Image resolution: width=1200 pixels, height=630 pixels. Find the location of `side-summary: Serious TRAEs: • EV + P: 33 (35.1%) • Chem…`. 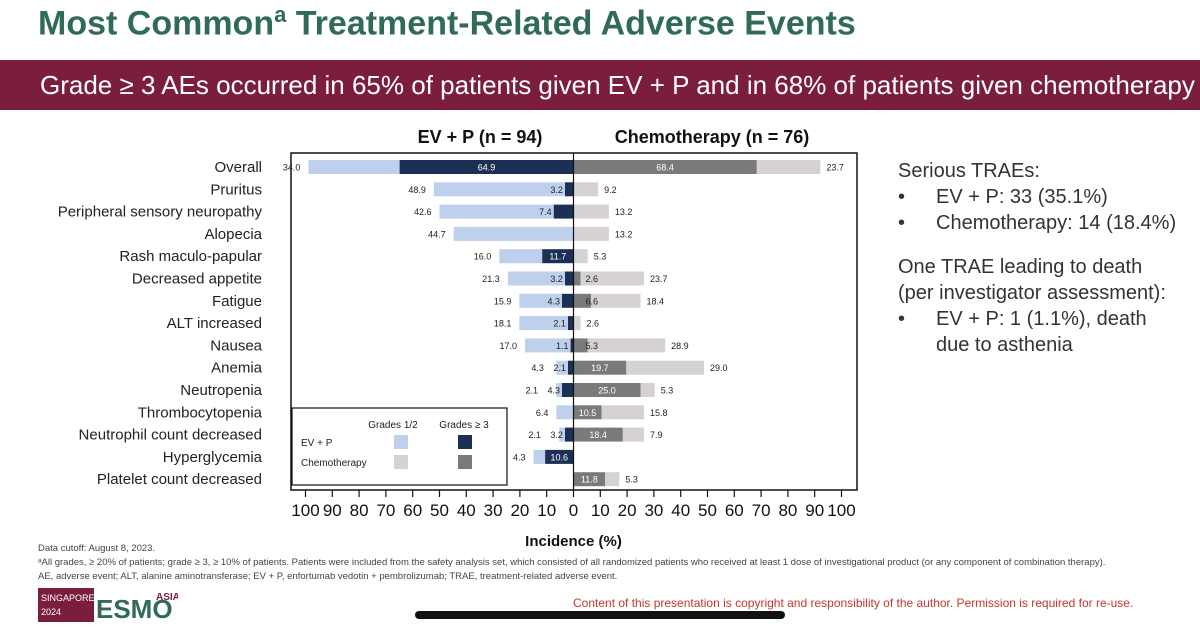

side-summary: Serious TRAEs: • EV + P: 33 (35.1%) • Chem… is located at coordinates (1048, 258).